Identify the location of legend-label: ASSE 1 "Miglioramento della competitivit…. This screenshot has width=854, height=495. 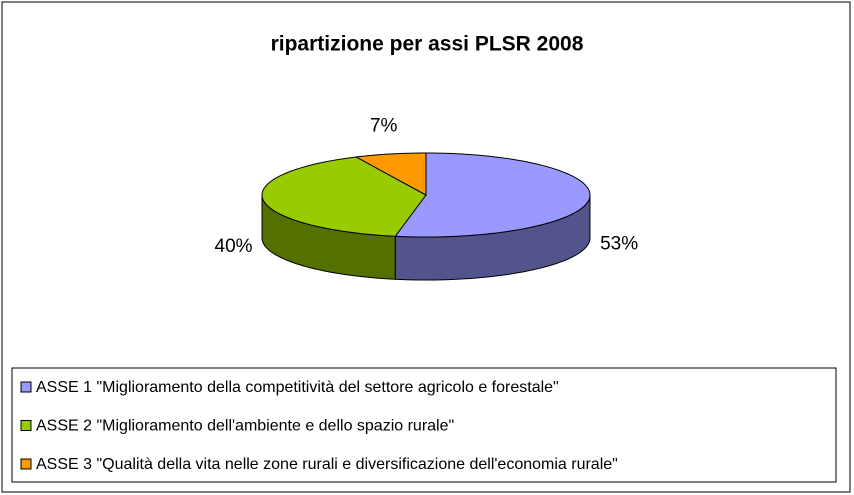
(297, 387).